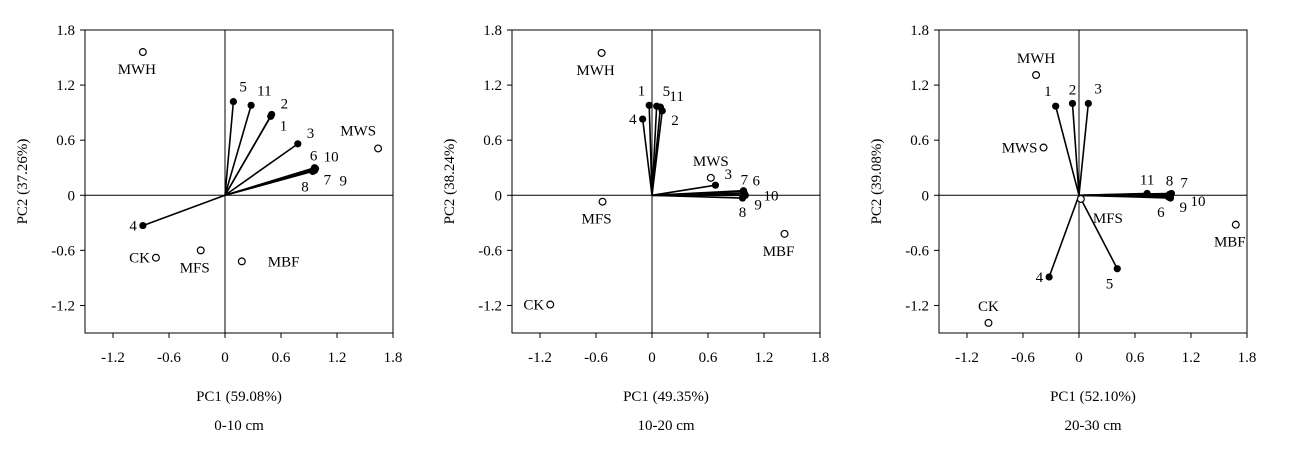 Image resolution: width=1307 pixels, height=453 pixels. I want to click on y-tick-label: 0.6, so click(492, 141).